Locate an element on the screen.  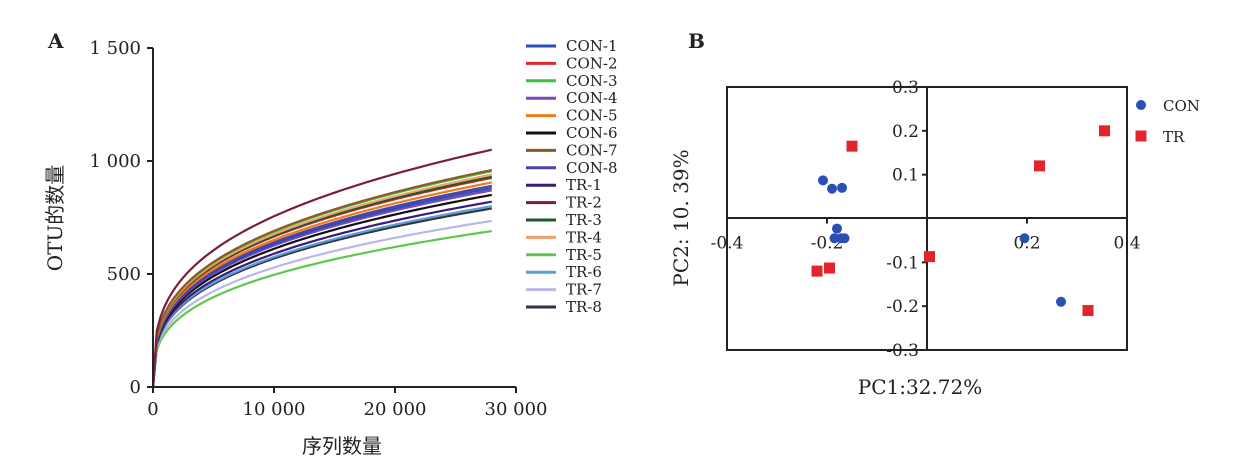
panel-b-x-axis-title: PC1:32.72% is located at coordinates (920, 387).